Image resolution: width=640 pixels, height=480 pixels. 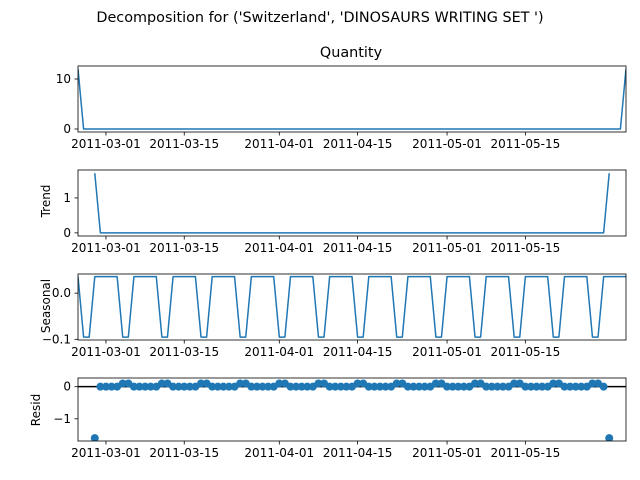 What do you see at coordinates (351, 53) in the screenshot?
I see `observed-panel-title: Quantity` at bounding box center [351, 53].